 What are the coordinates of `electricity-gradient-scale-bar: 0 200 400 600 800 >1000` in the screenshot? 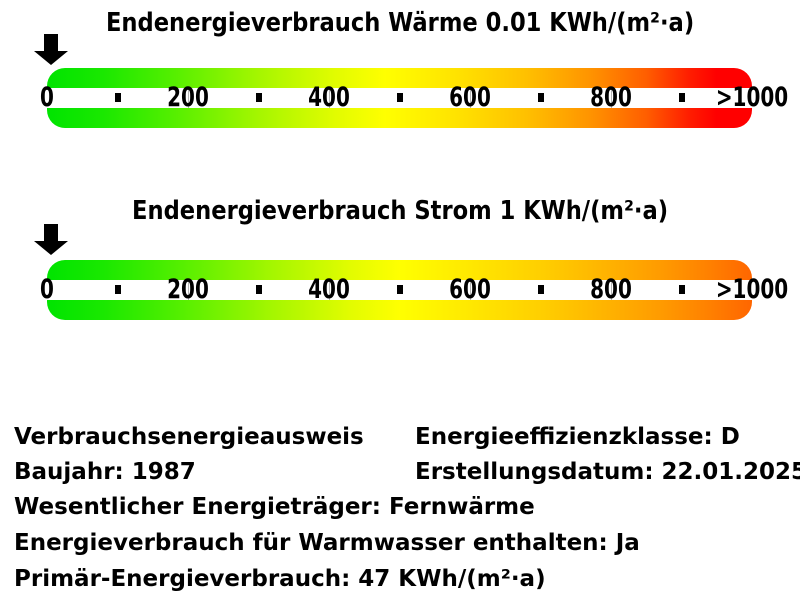 It's located at (414, 290).